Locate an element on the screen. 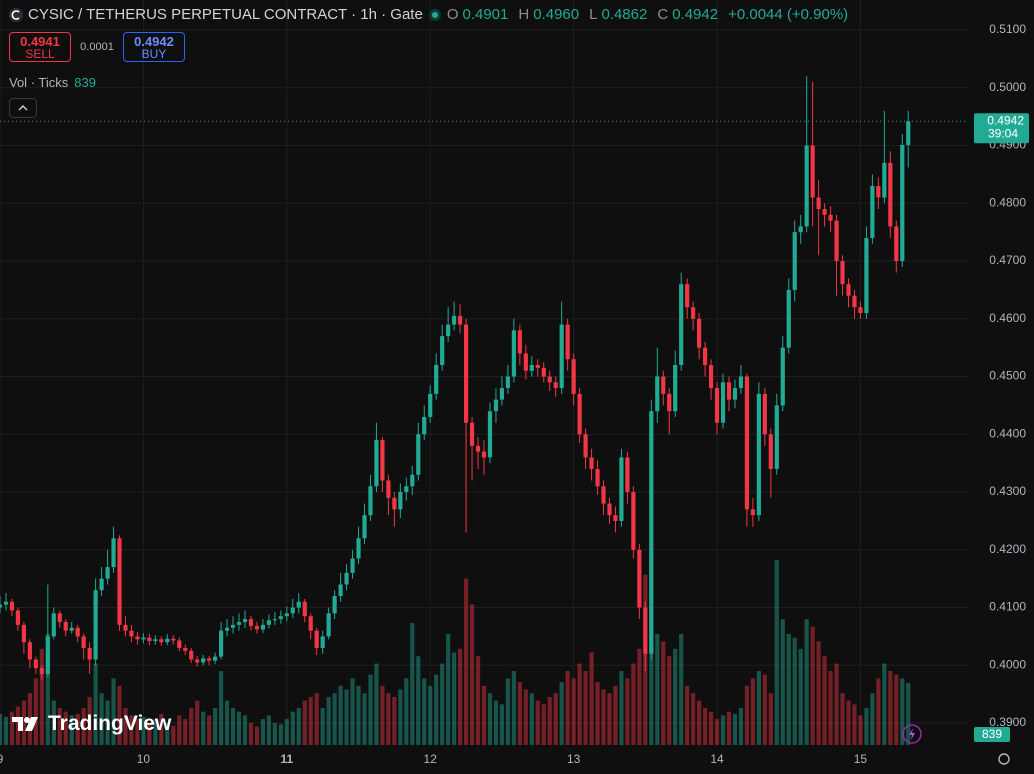 The image size is (1034, 774). brand-logo is located at coordinates (25, 724).